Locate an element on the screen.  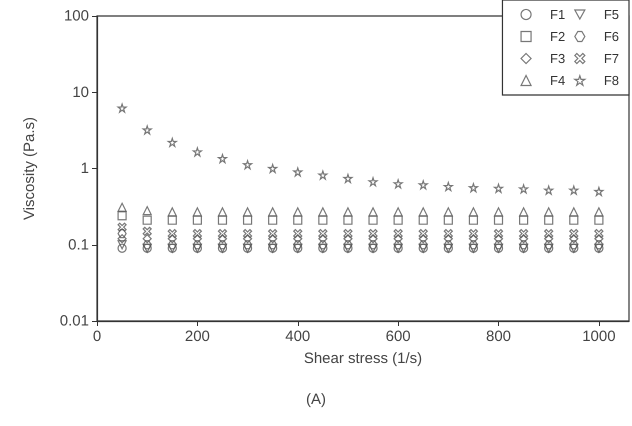
x-tick-label: 1000 is located at coordinates (599, 336).